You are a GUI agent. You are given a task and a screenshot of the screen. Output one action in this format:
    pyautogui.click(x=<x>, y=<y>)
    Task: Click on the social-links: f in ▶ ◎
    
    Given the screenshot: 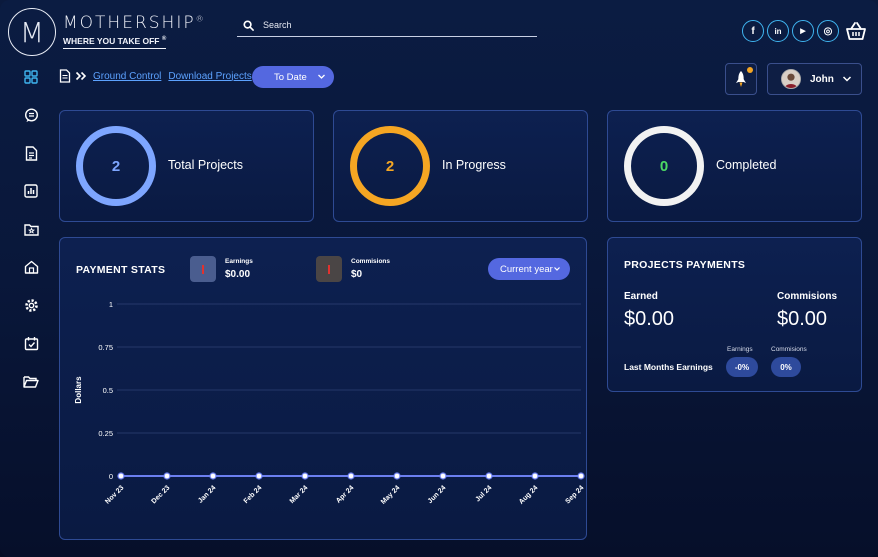 What is the action you would take?
    pyautogui.click(x=805, y=31)
    